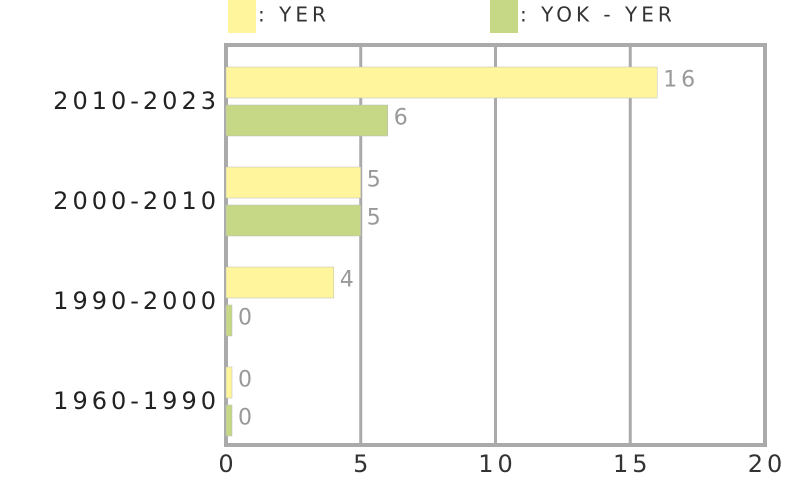 This screenshot has height=483, width=789. I want to click on x-tick-label: 20, so click(767, 464).